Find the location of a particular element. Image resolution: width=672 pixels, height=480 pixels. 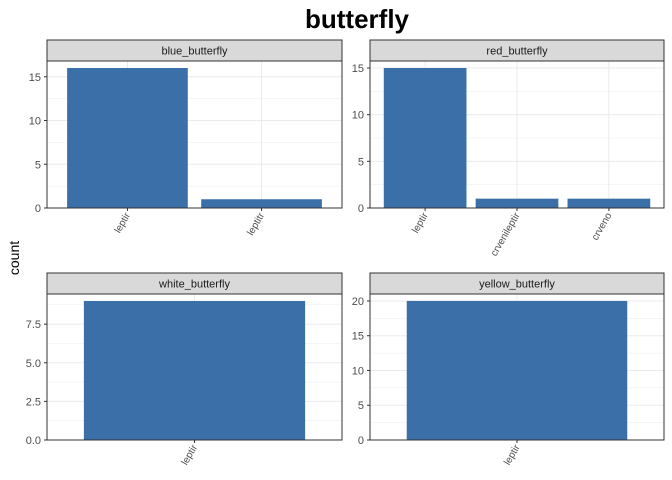

facet-strip-label: red_butterfly is located at coordinates (517, 52).